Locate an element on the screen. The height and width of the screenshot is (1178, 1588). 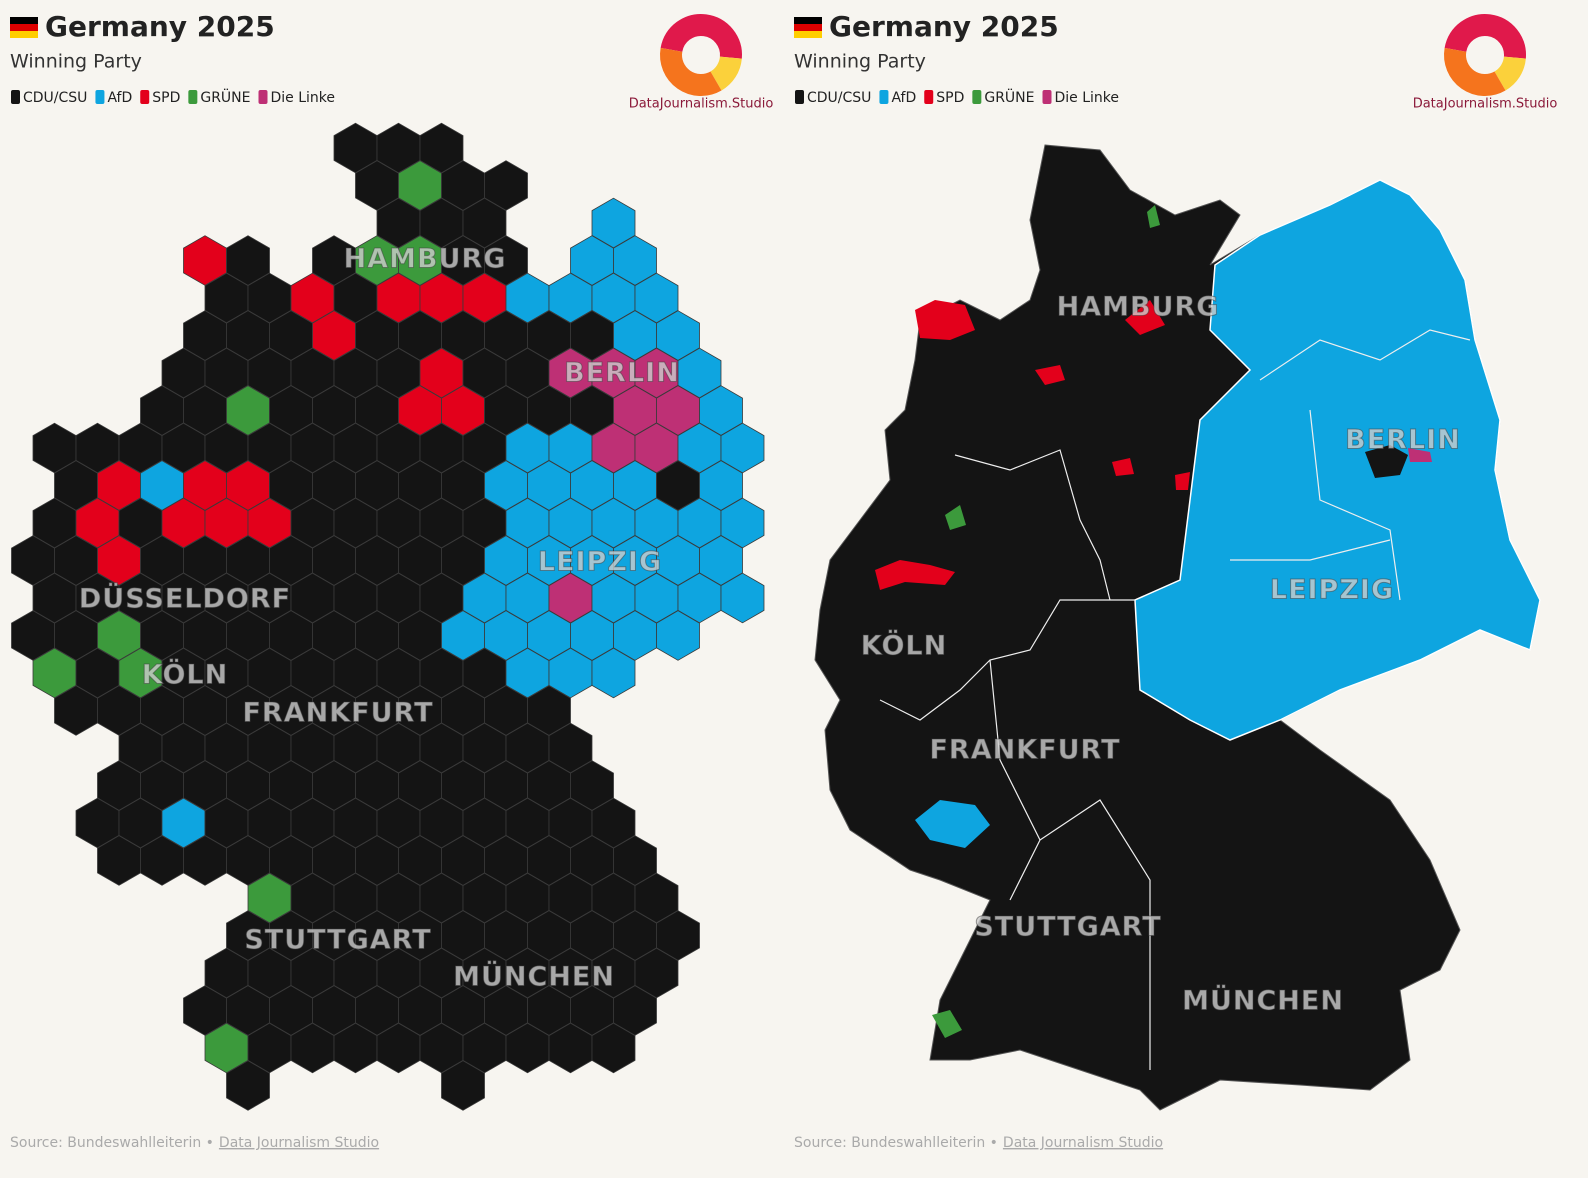
city-label: DÜSSELDORF is located at coordinates (185, 598).